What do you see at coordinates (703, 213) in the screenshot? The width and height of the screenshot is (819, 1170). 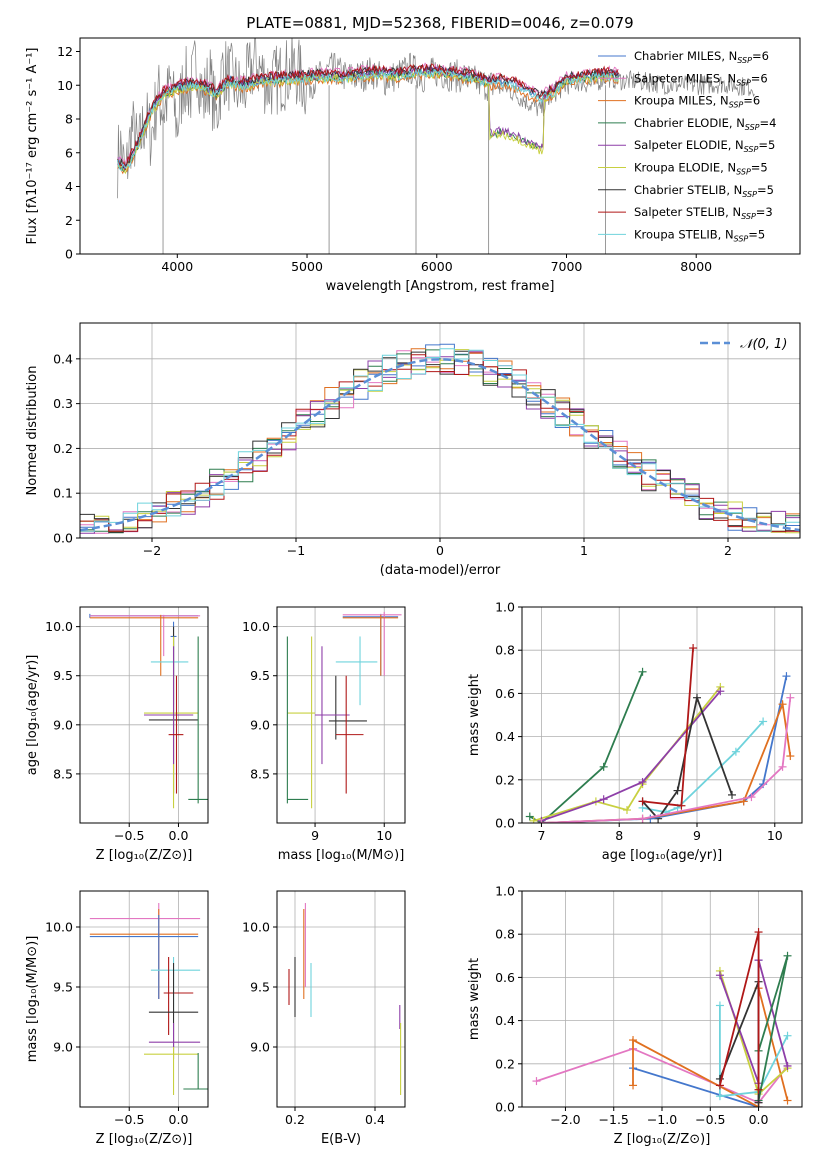 I see `legend-entry: Salpeter STELIB, NSSP=3` at bounding box center [703, 213].